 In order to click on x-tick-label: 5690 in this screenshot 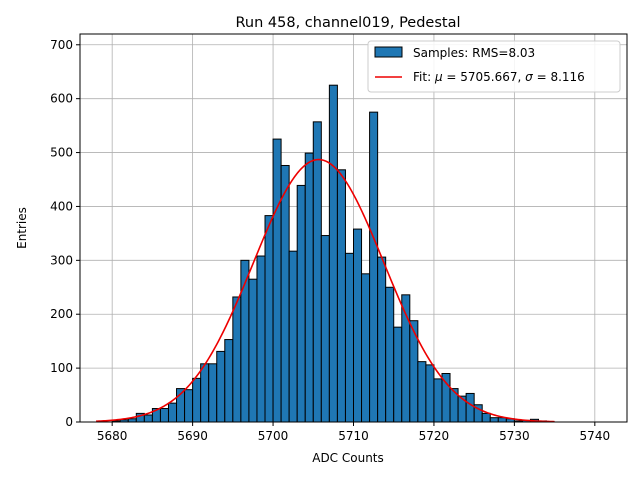, I will do `click(192, 436)`.